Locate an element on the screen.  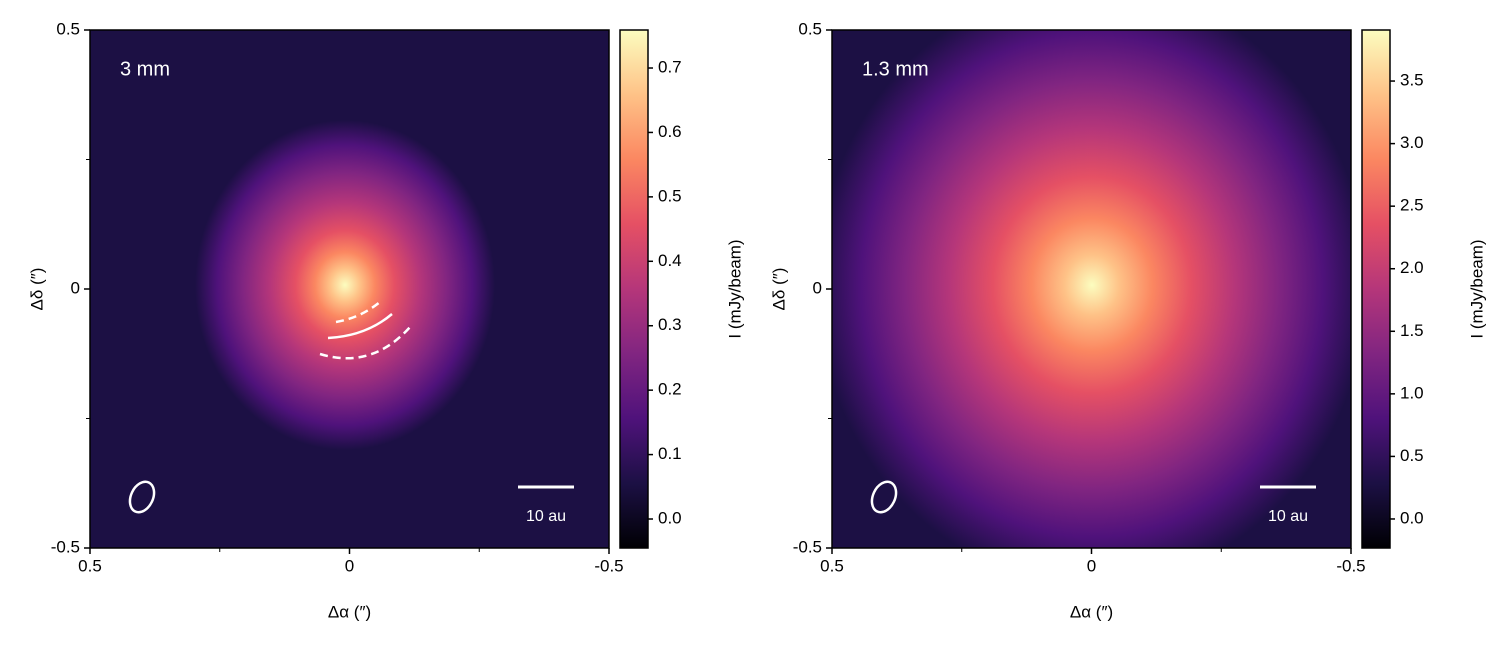
colorbar-tick-label: 2.0 is located at coordinates (1412, 267).